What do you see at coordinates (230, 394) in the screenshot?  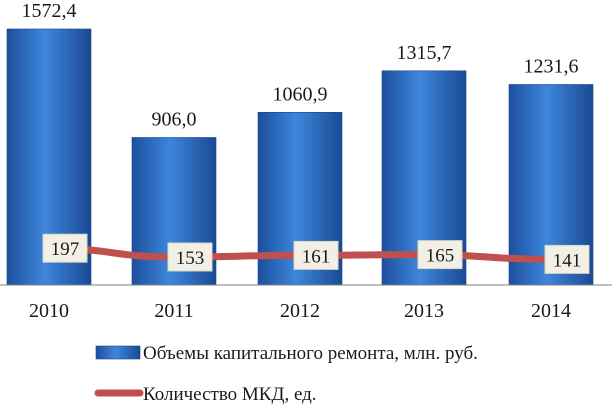 I see `legend-label-line: Количество МКД, ед.` at bounding box center [230, 394].